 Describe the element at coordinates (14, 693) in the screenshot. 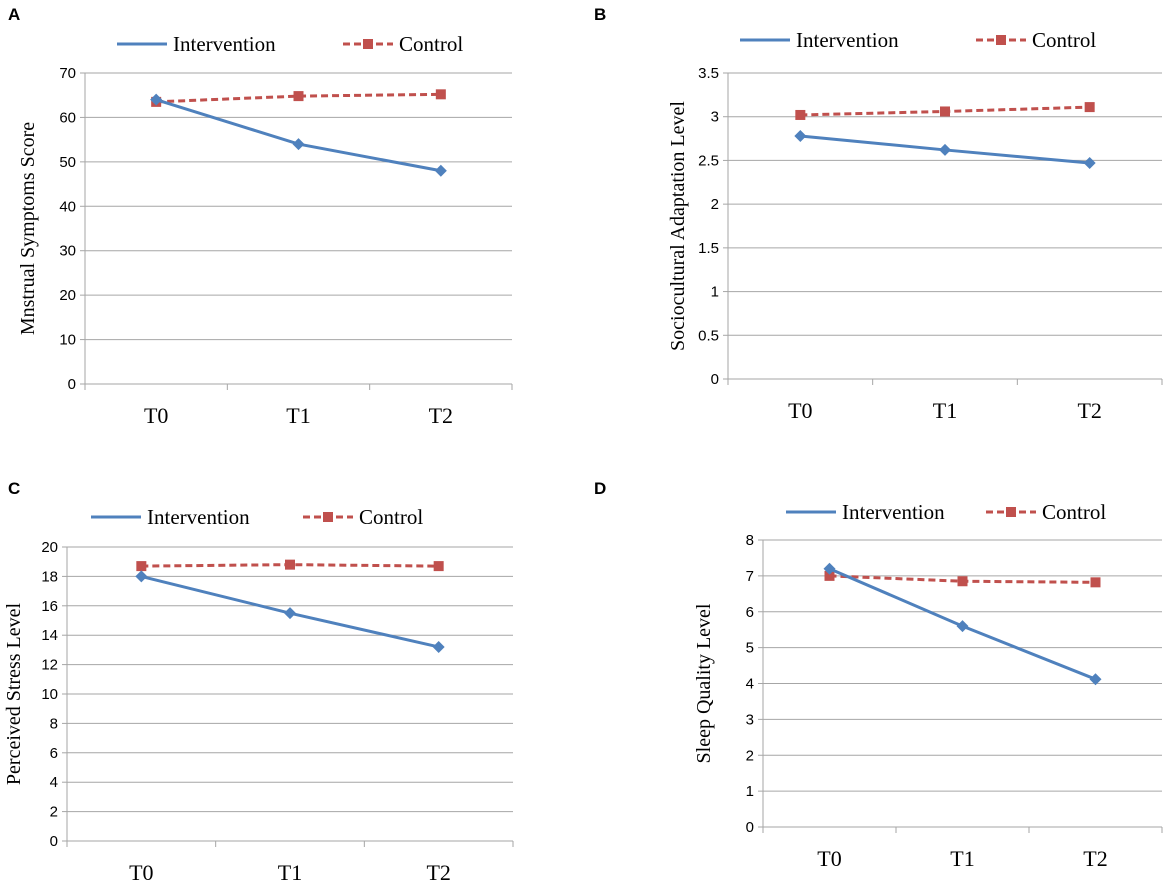

I see `y-axis-label: Perceived Stress Level` at that location.